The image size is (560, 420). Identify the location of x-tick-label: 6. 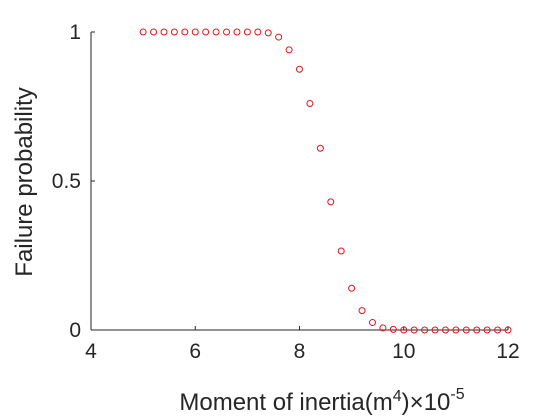
(195, 351).